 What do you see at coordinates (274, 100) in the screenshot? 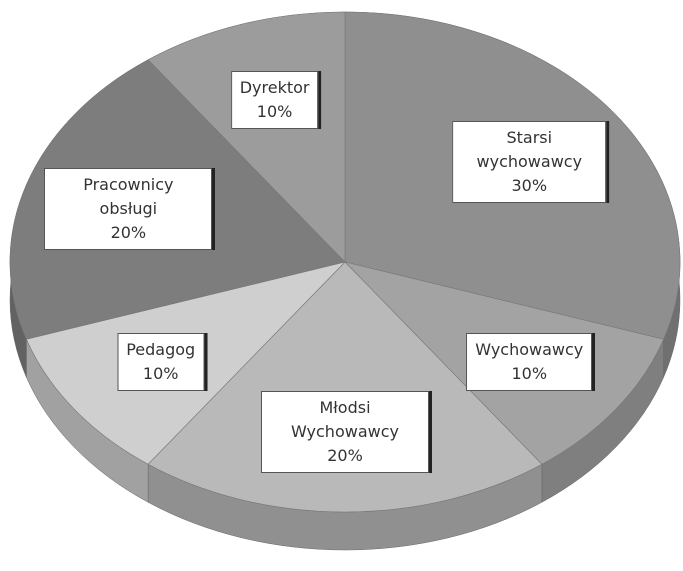
I see `slice-label: Dyrektor 10%` at bounding box center [274, 100].